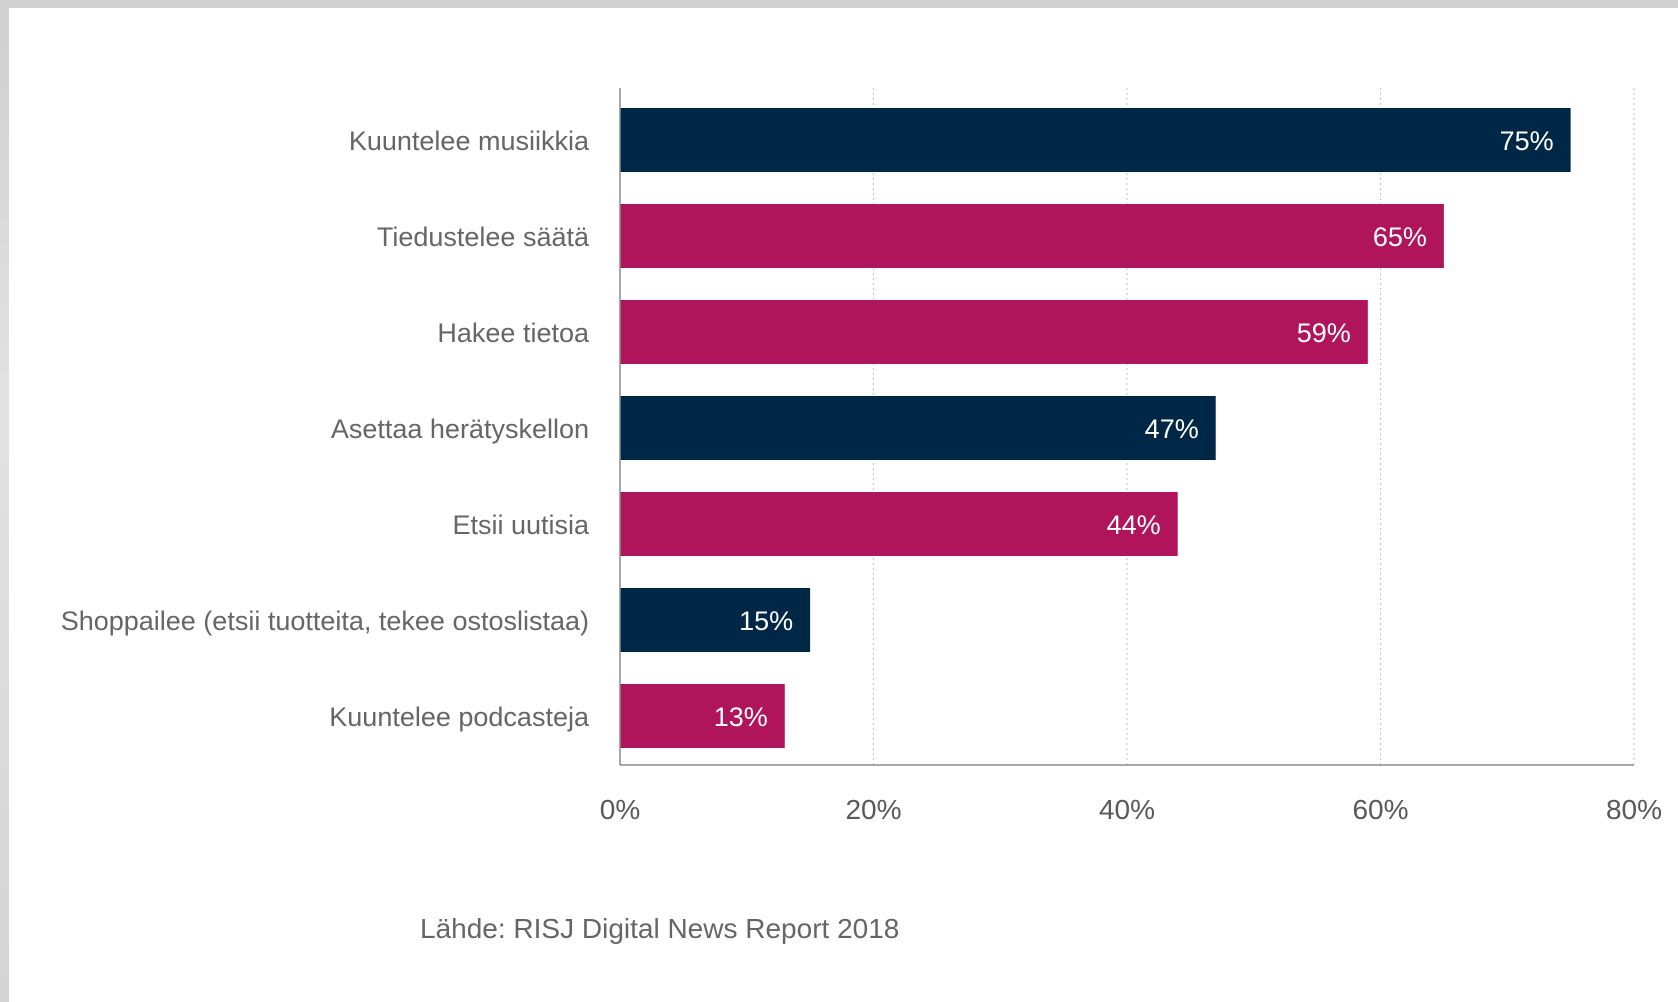  What do you see at coordinates (1172, 429) in the screenshot?
I see `value-label-4: 47%` at bounding box center [1172, 429].